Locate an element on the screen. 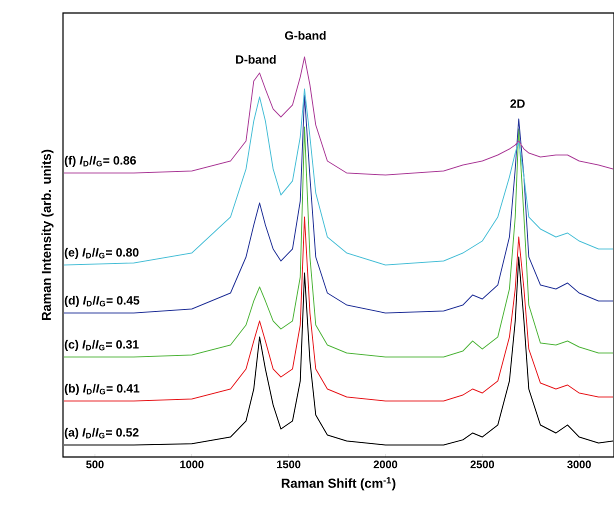 Image resolution: width=614 pixels, height=518 pixels. x-tick-label: 1000 is located at coordinates (192, 464).